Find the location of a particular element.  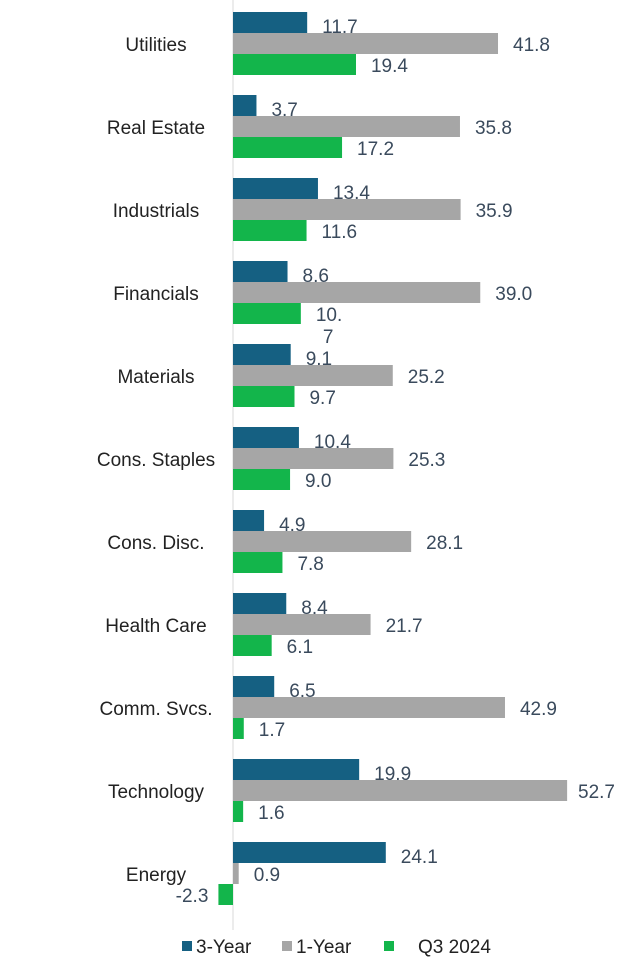

bar-q3-2024-health-care is located at coordinates (252, 645).